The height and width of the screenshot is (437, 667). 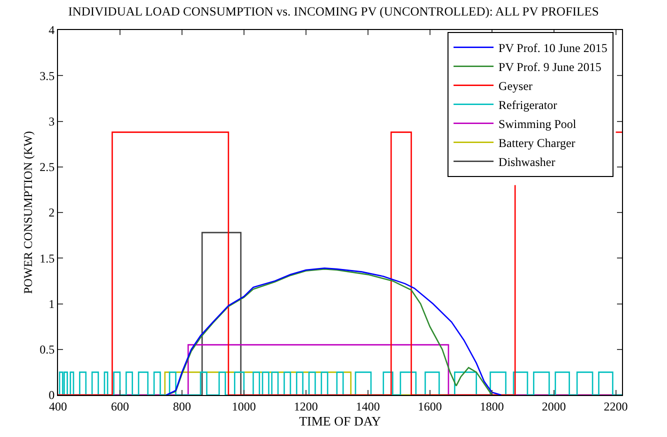 What do you see at coordinates (527, 162) in the screenshot?
I see `legend-label: Dishwasher` at bounding box center [527, 162].